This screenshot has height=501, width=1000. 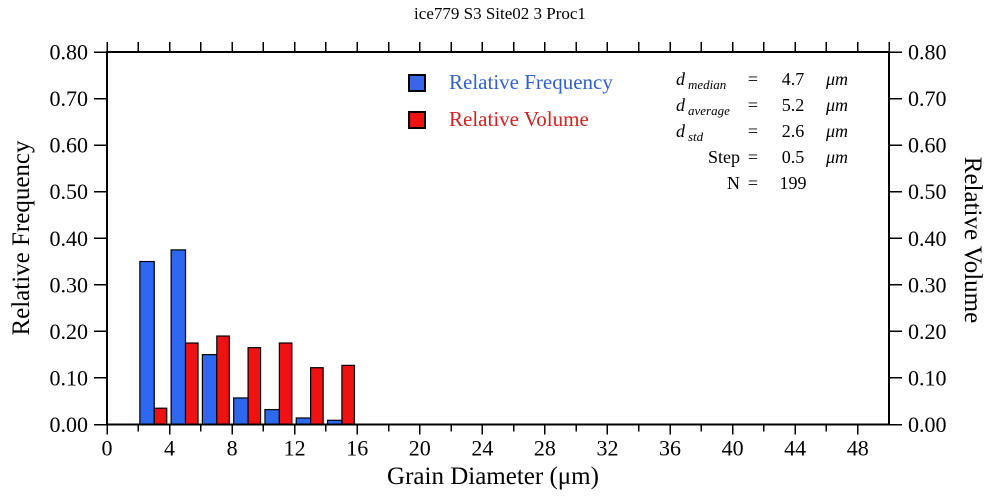 What do you see at coordinates (69, 424) in the screenshot?
I see `y-left-tick-label: 0.00` at bounding box center [69, 424].